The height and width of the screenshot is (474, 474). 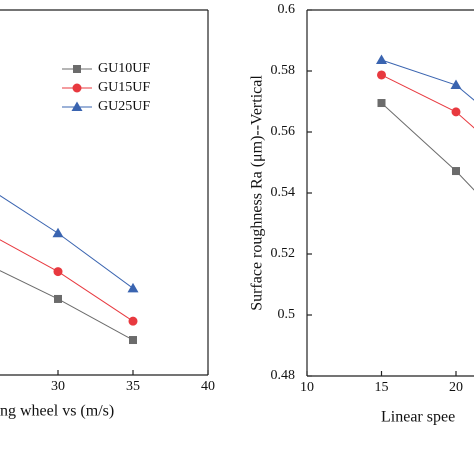 I want to click on x-axis-label: ng wheel vs (m/s), so click(x=57, y=411).